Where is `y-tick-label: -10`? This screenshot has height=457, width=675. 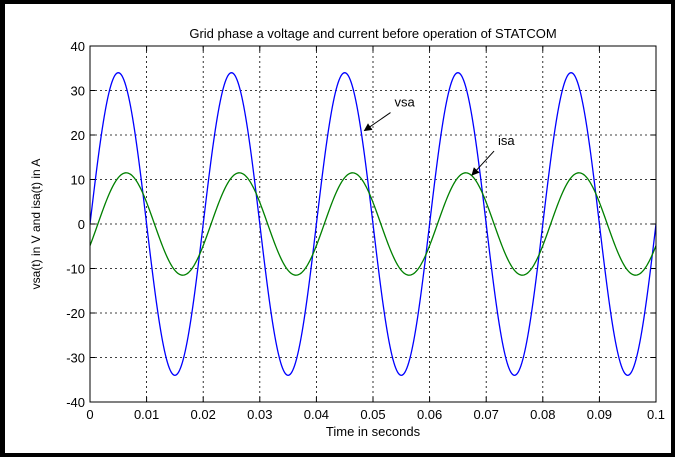 y-tick-label: -10 is located at coordinates (75, 269).